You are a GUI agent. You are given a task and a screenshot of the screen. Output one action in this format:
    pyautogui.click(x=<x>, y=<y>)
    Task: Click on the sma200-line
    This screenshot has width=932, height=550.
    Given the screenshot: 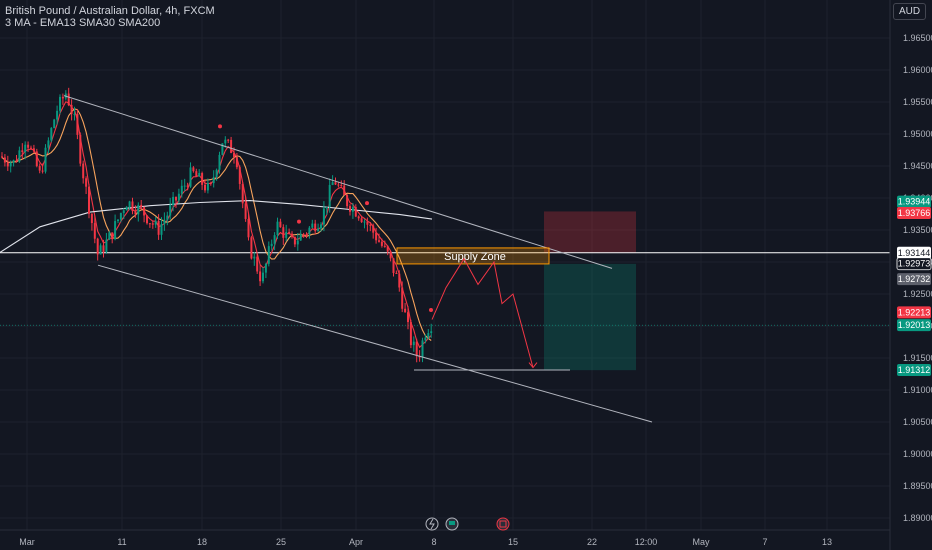 What is the action you would take?
    pyautogui.click(x=216, y=226)
    